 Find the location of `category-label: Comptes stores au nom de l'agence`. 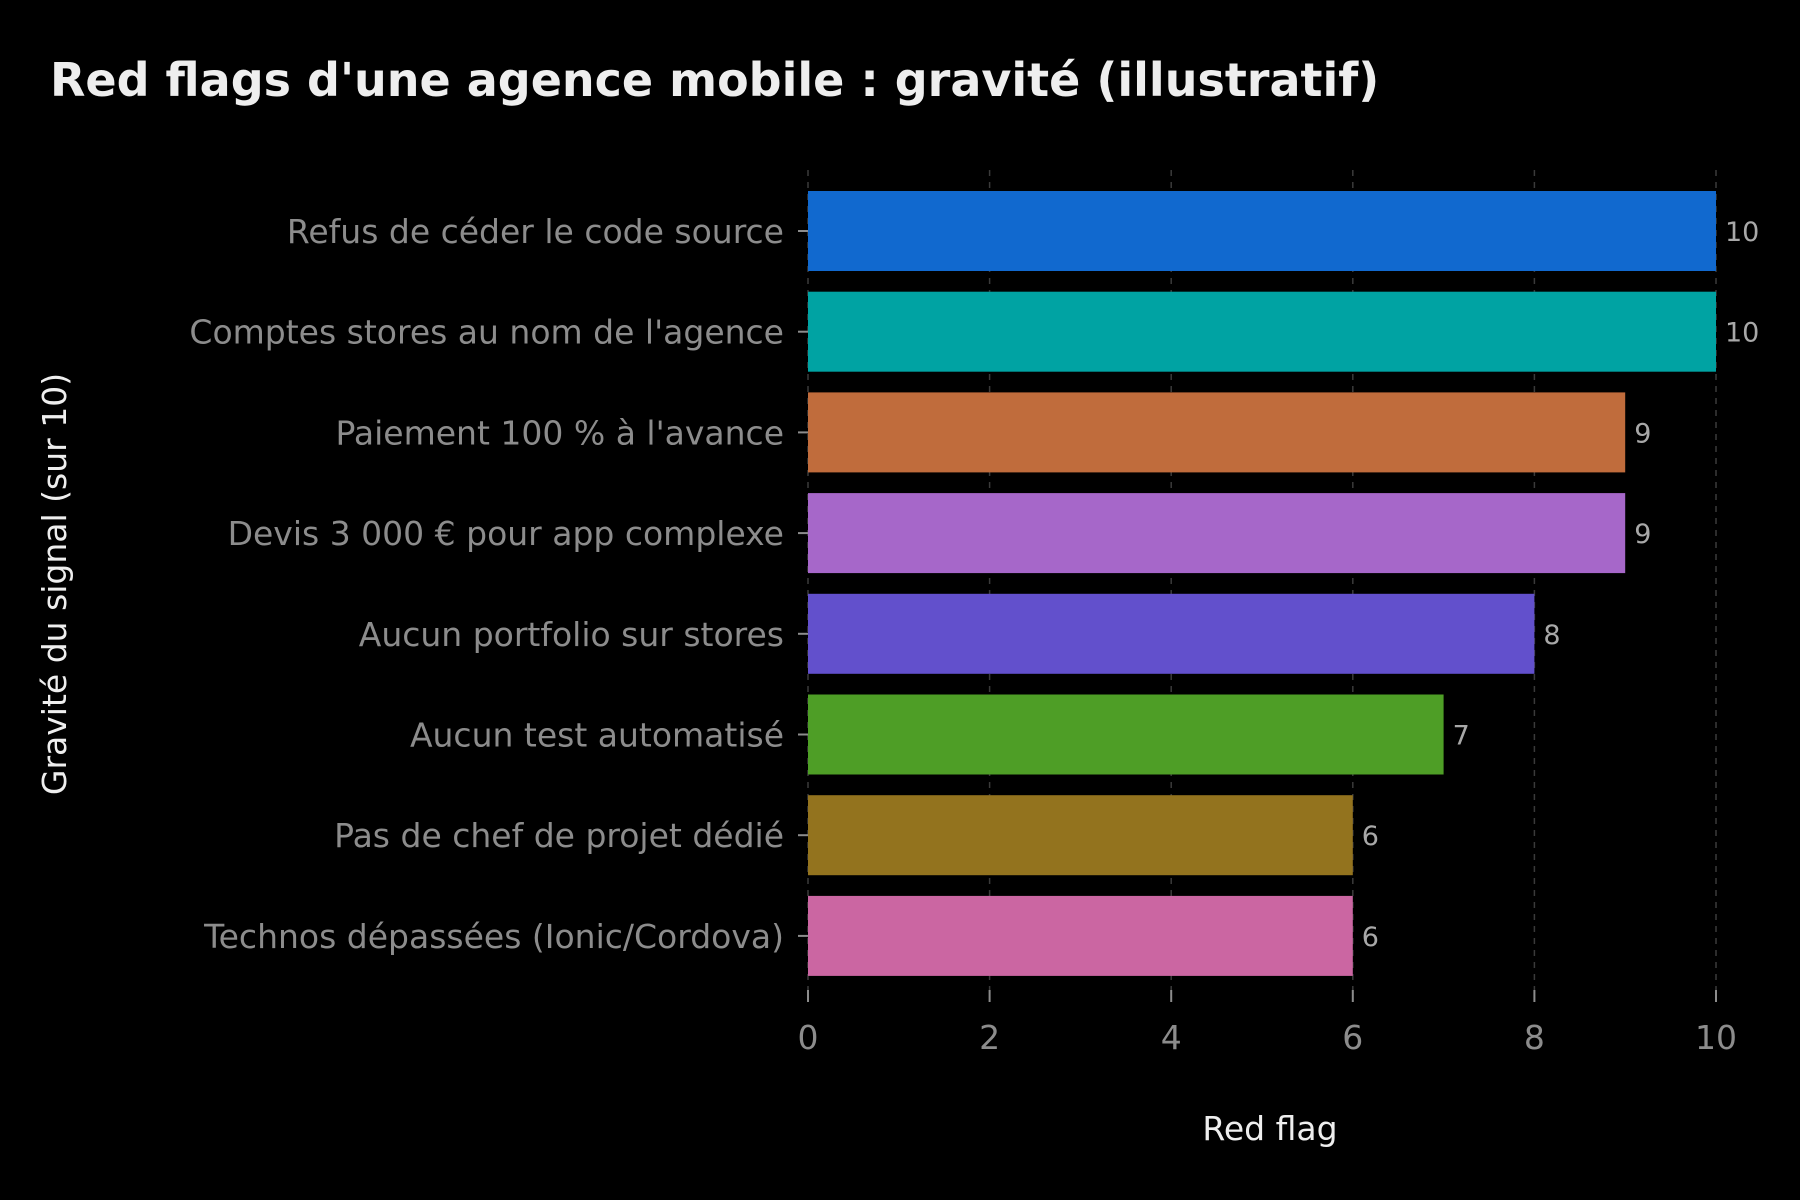

category-label: Comptes stores au nom de l'agence is located at coordinates (486, 332).